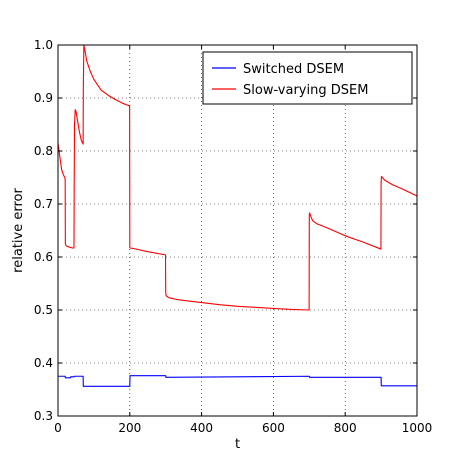  Describe the element at coordinates (129, 428) in the screenshot. I see `x-tick-label: 200` at that location.